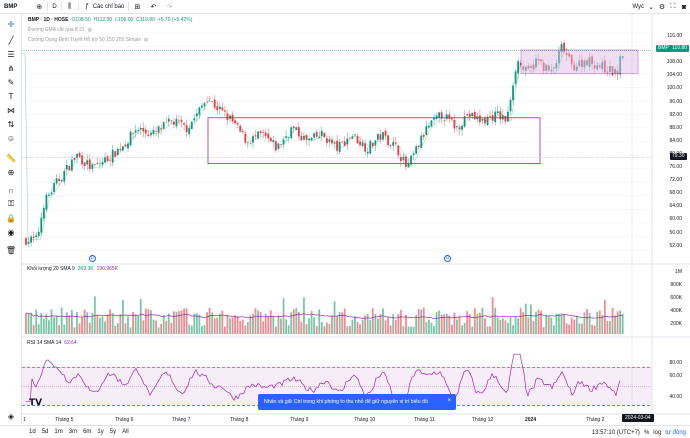 This screenshot has height=438, width=690. What do you see at coordinates (11, 158) in the screenshot?
I see `ruler-icon: 📏` at bounding box center [11, 158].